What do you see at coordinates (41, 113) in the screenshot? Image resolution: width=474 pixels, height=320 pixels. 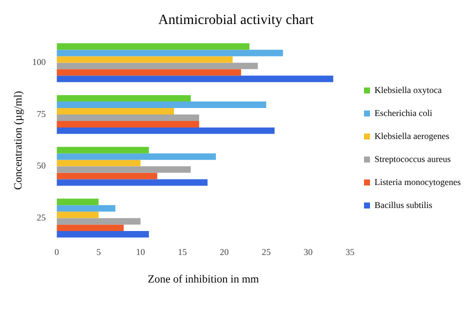 I see `y-tick-label: 75` at bounding box center [41, 113].